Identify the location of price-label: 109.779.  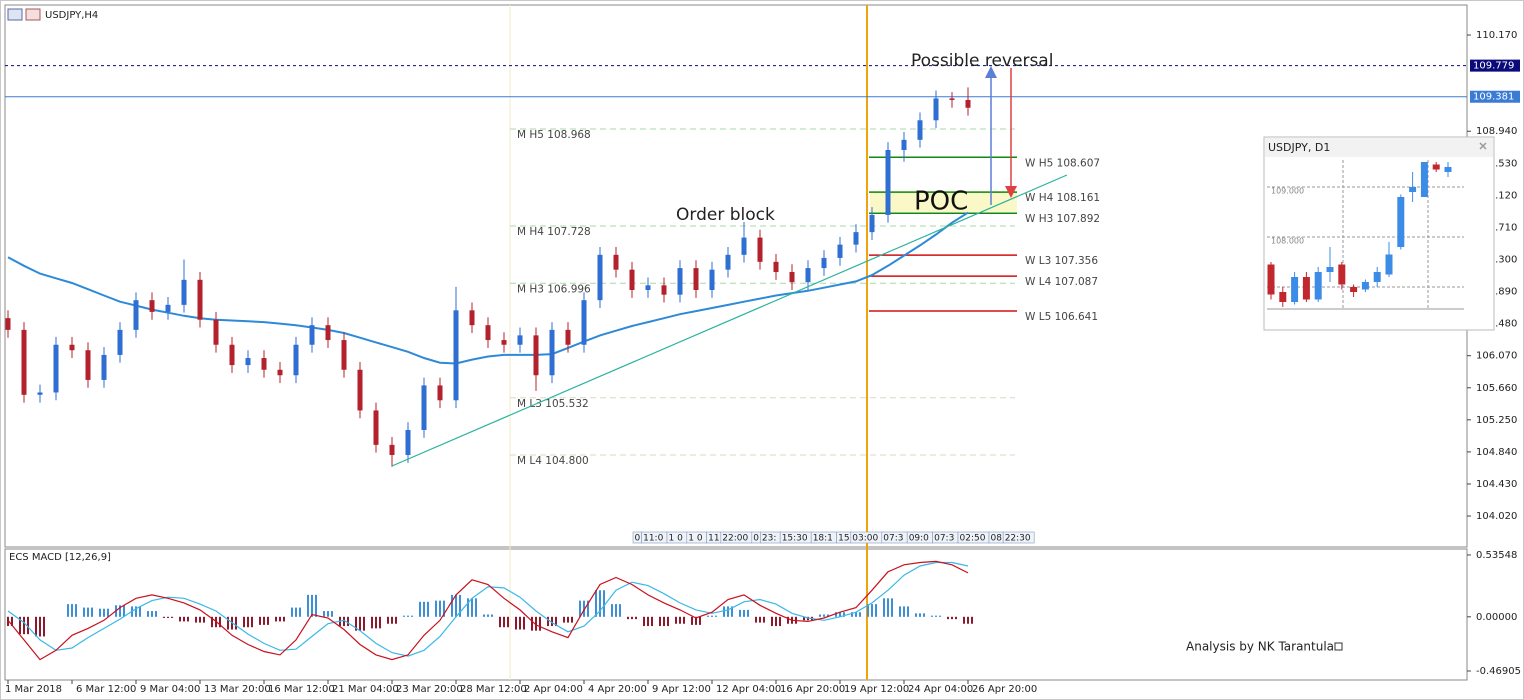
(1493, 66).